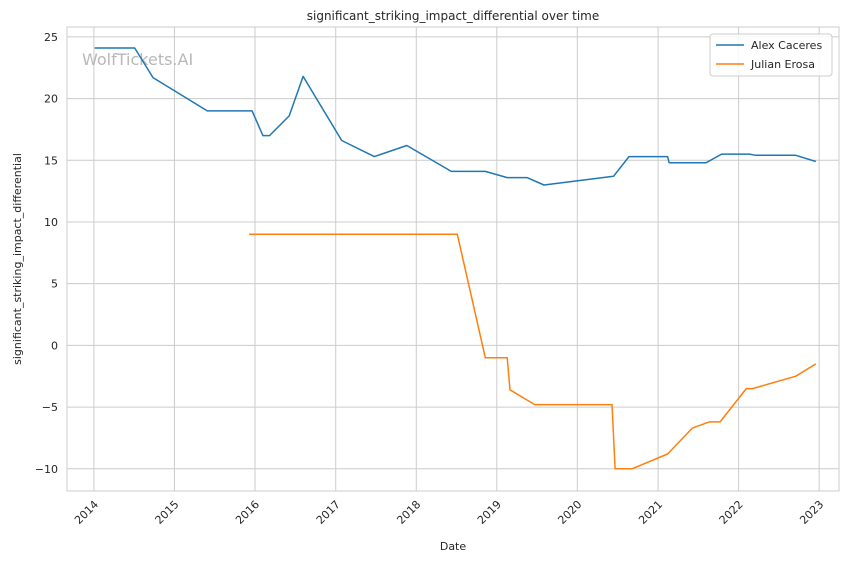  I want to click on y-tick-label: −10, so click(46, 469).